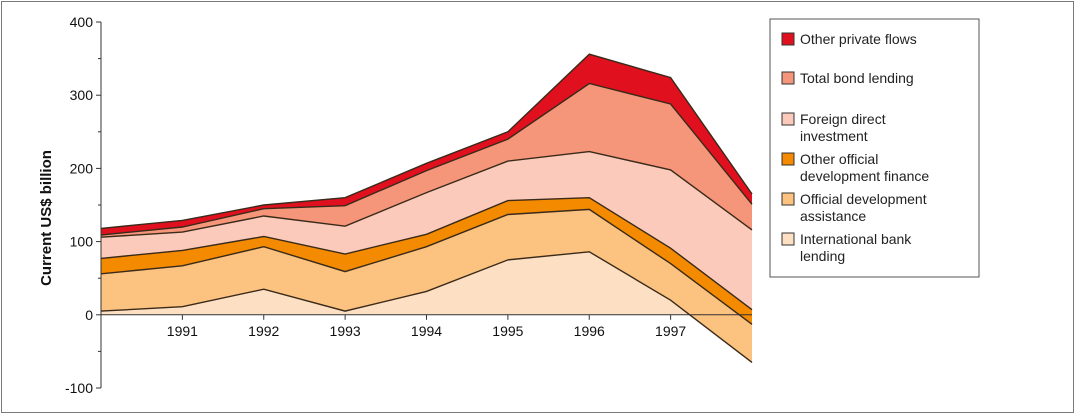  I want to click on x-tick-label: 1996, so click(589, 331).